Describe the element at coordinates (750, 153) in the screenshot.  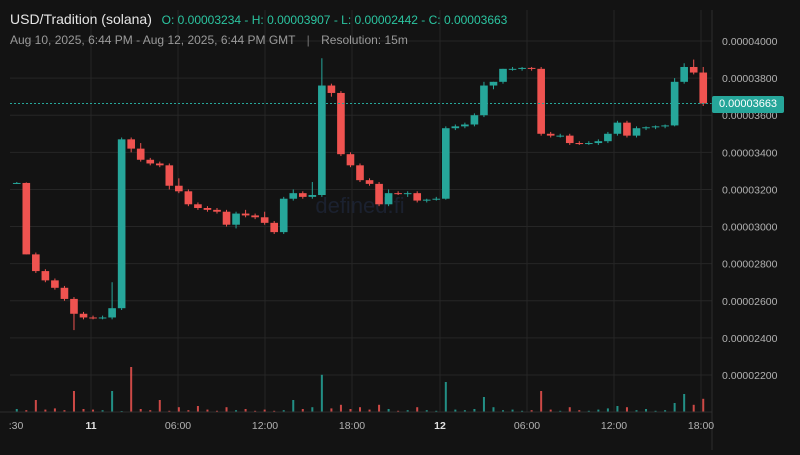
I see `y-tick-label: 0.00003400` at that location.